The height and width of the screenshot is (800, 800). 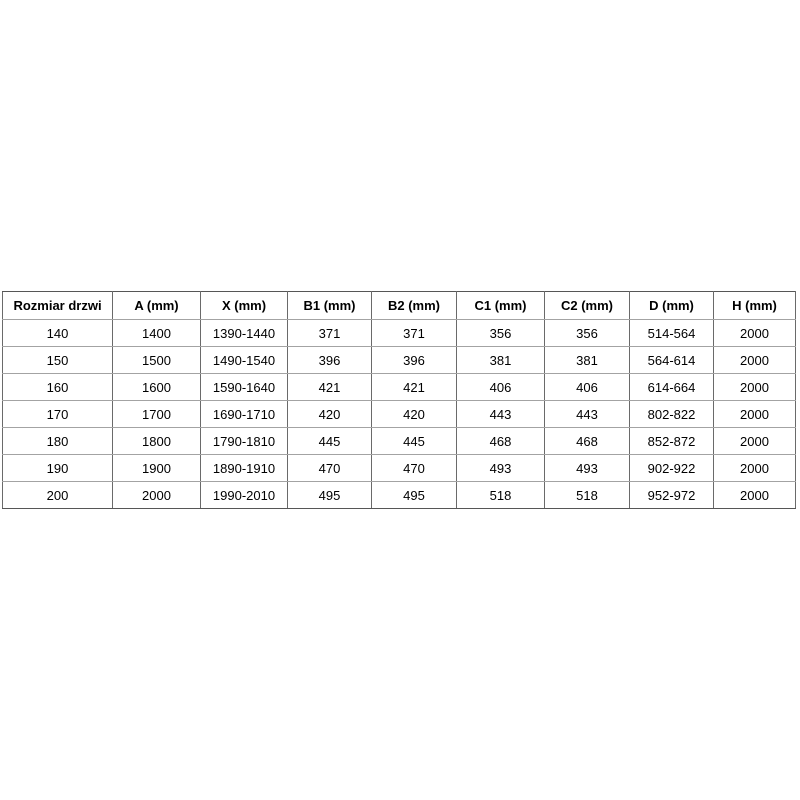 What do you see at coordinates (329, 305) in the screenshot?
I see `column-header: B1 (mm)` at bounding box center [329, 305].